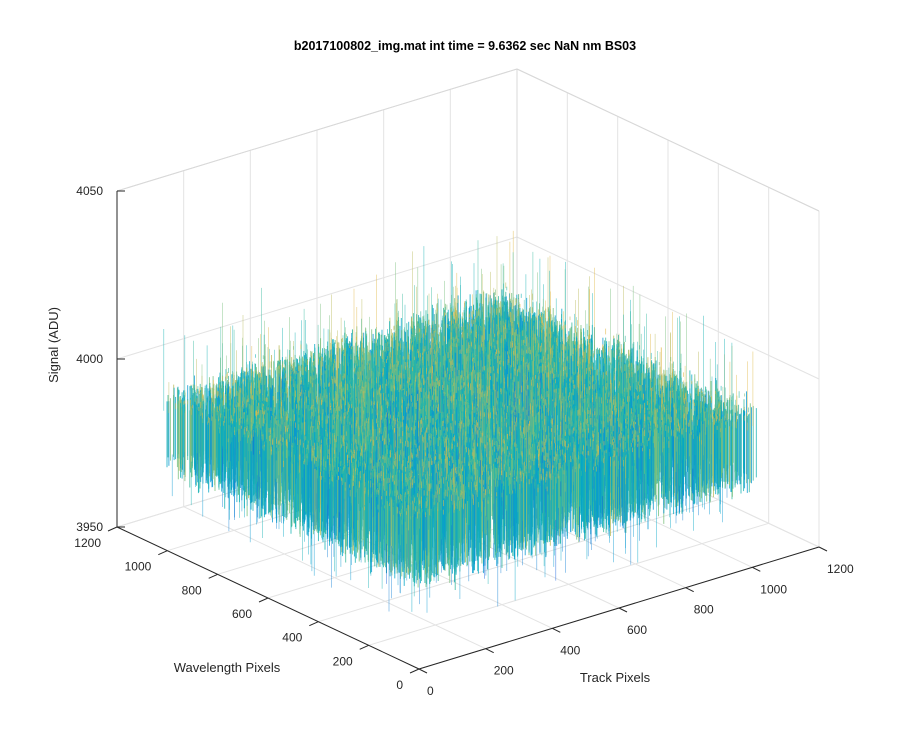 The image size is (900, 750). Describe the element at coordinates (668, 308) in the screenshot. I see `right-wall-grid-line` at that location.